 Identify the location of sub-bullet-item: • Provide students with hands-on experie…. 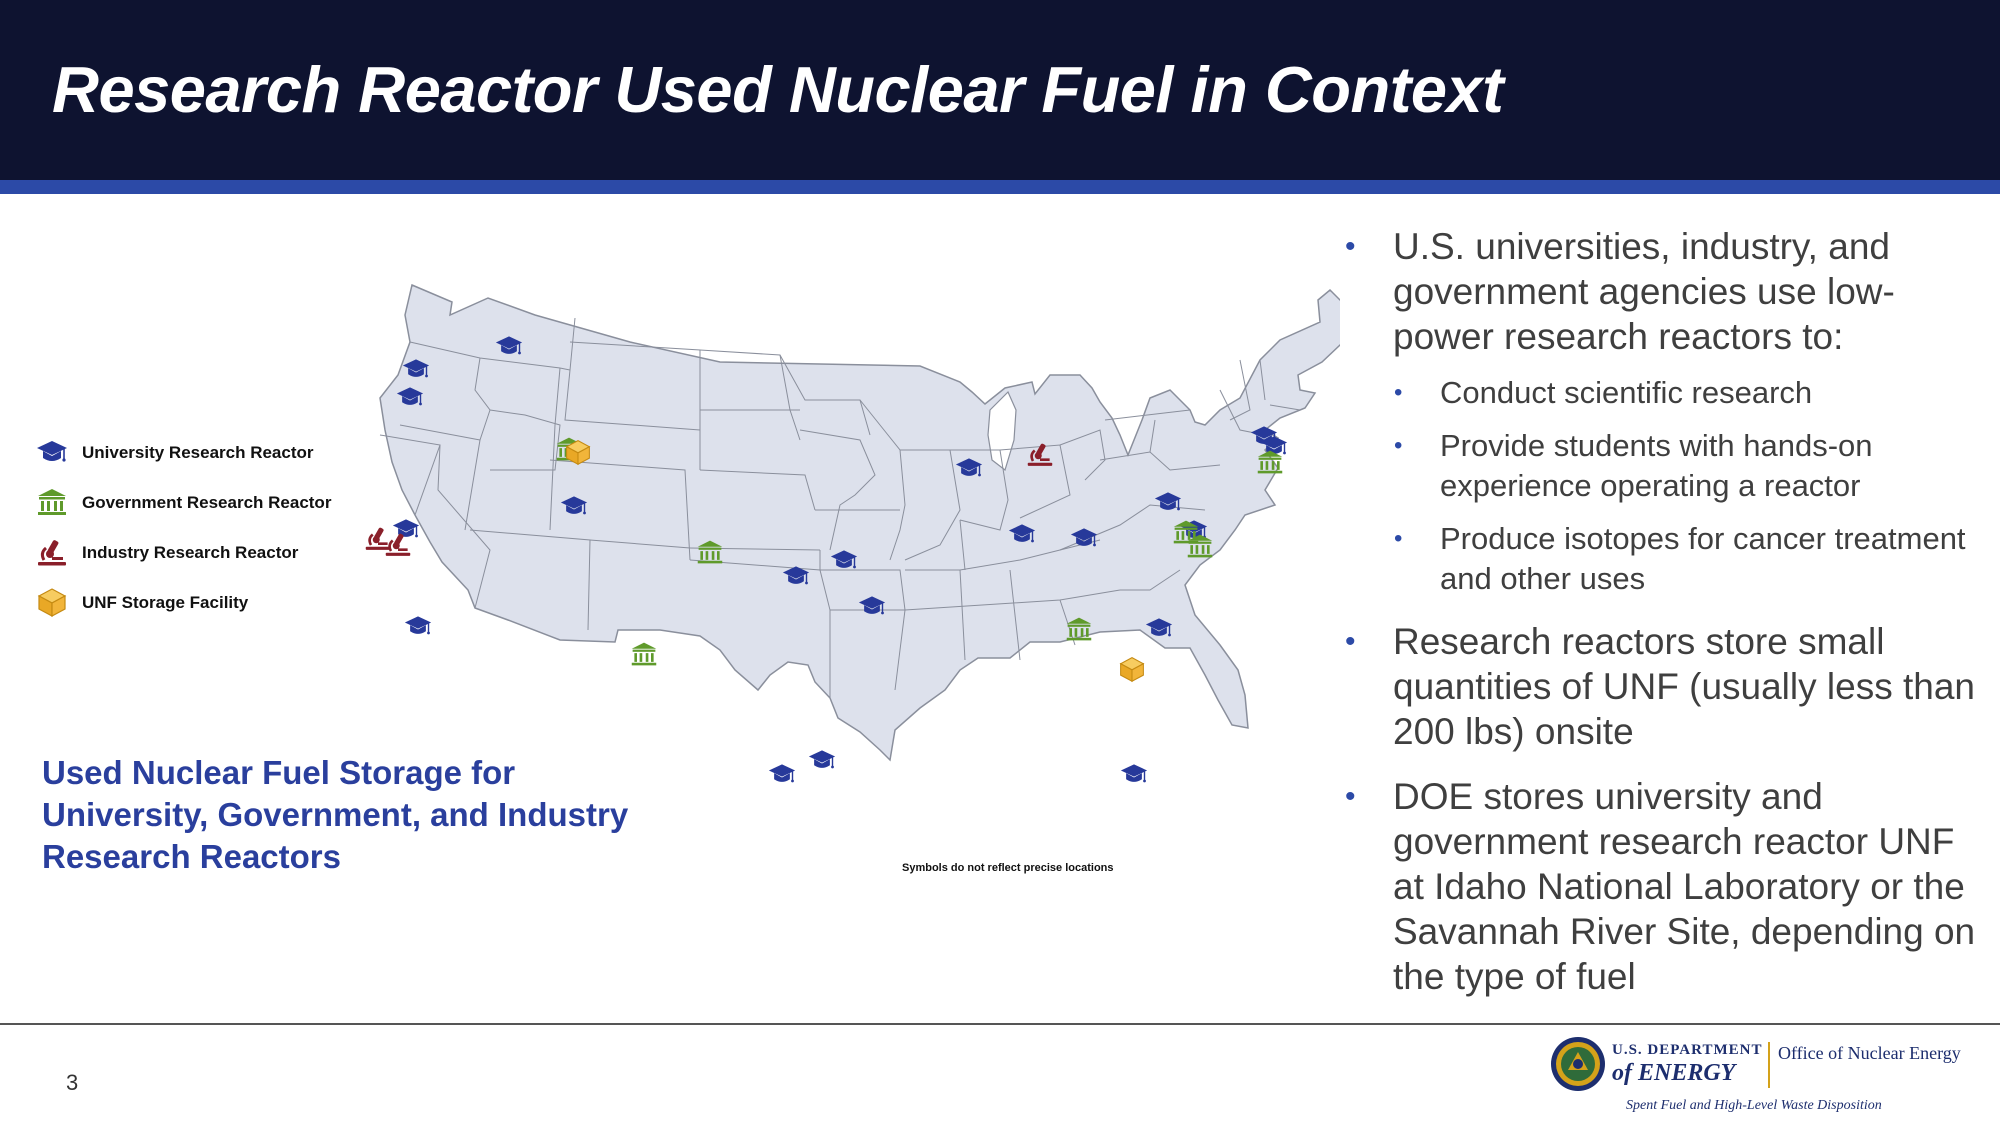
(1660, 466).